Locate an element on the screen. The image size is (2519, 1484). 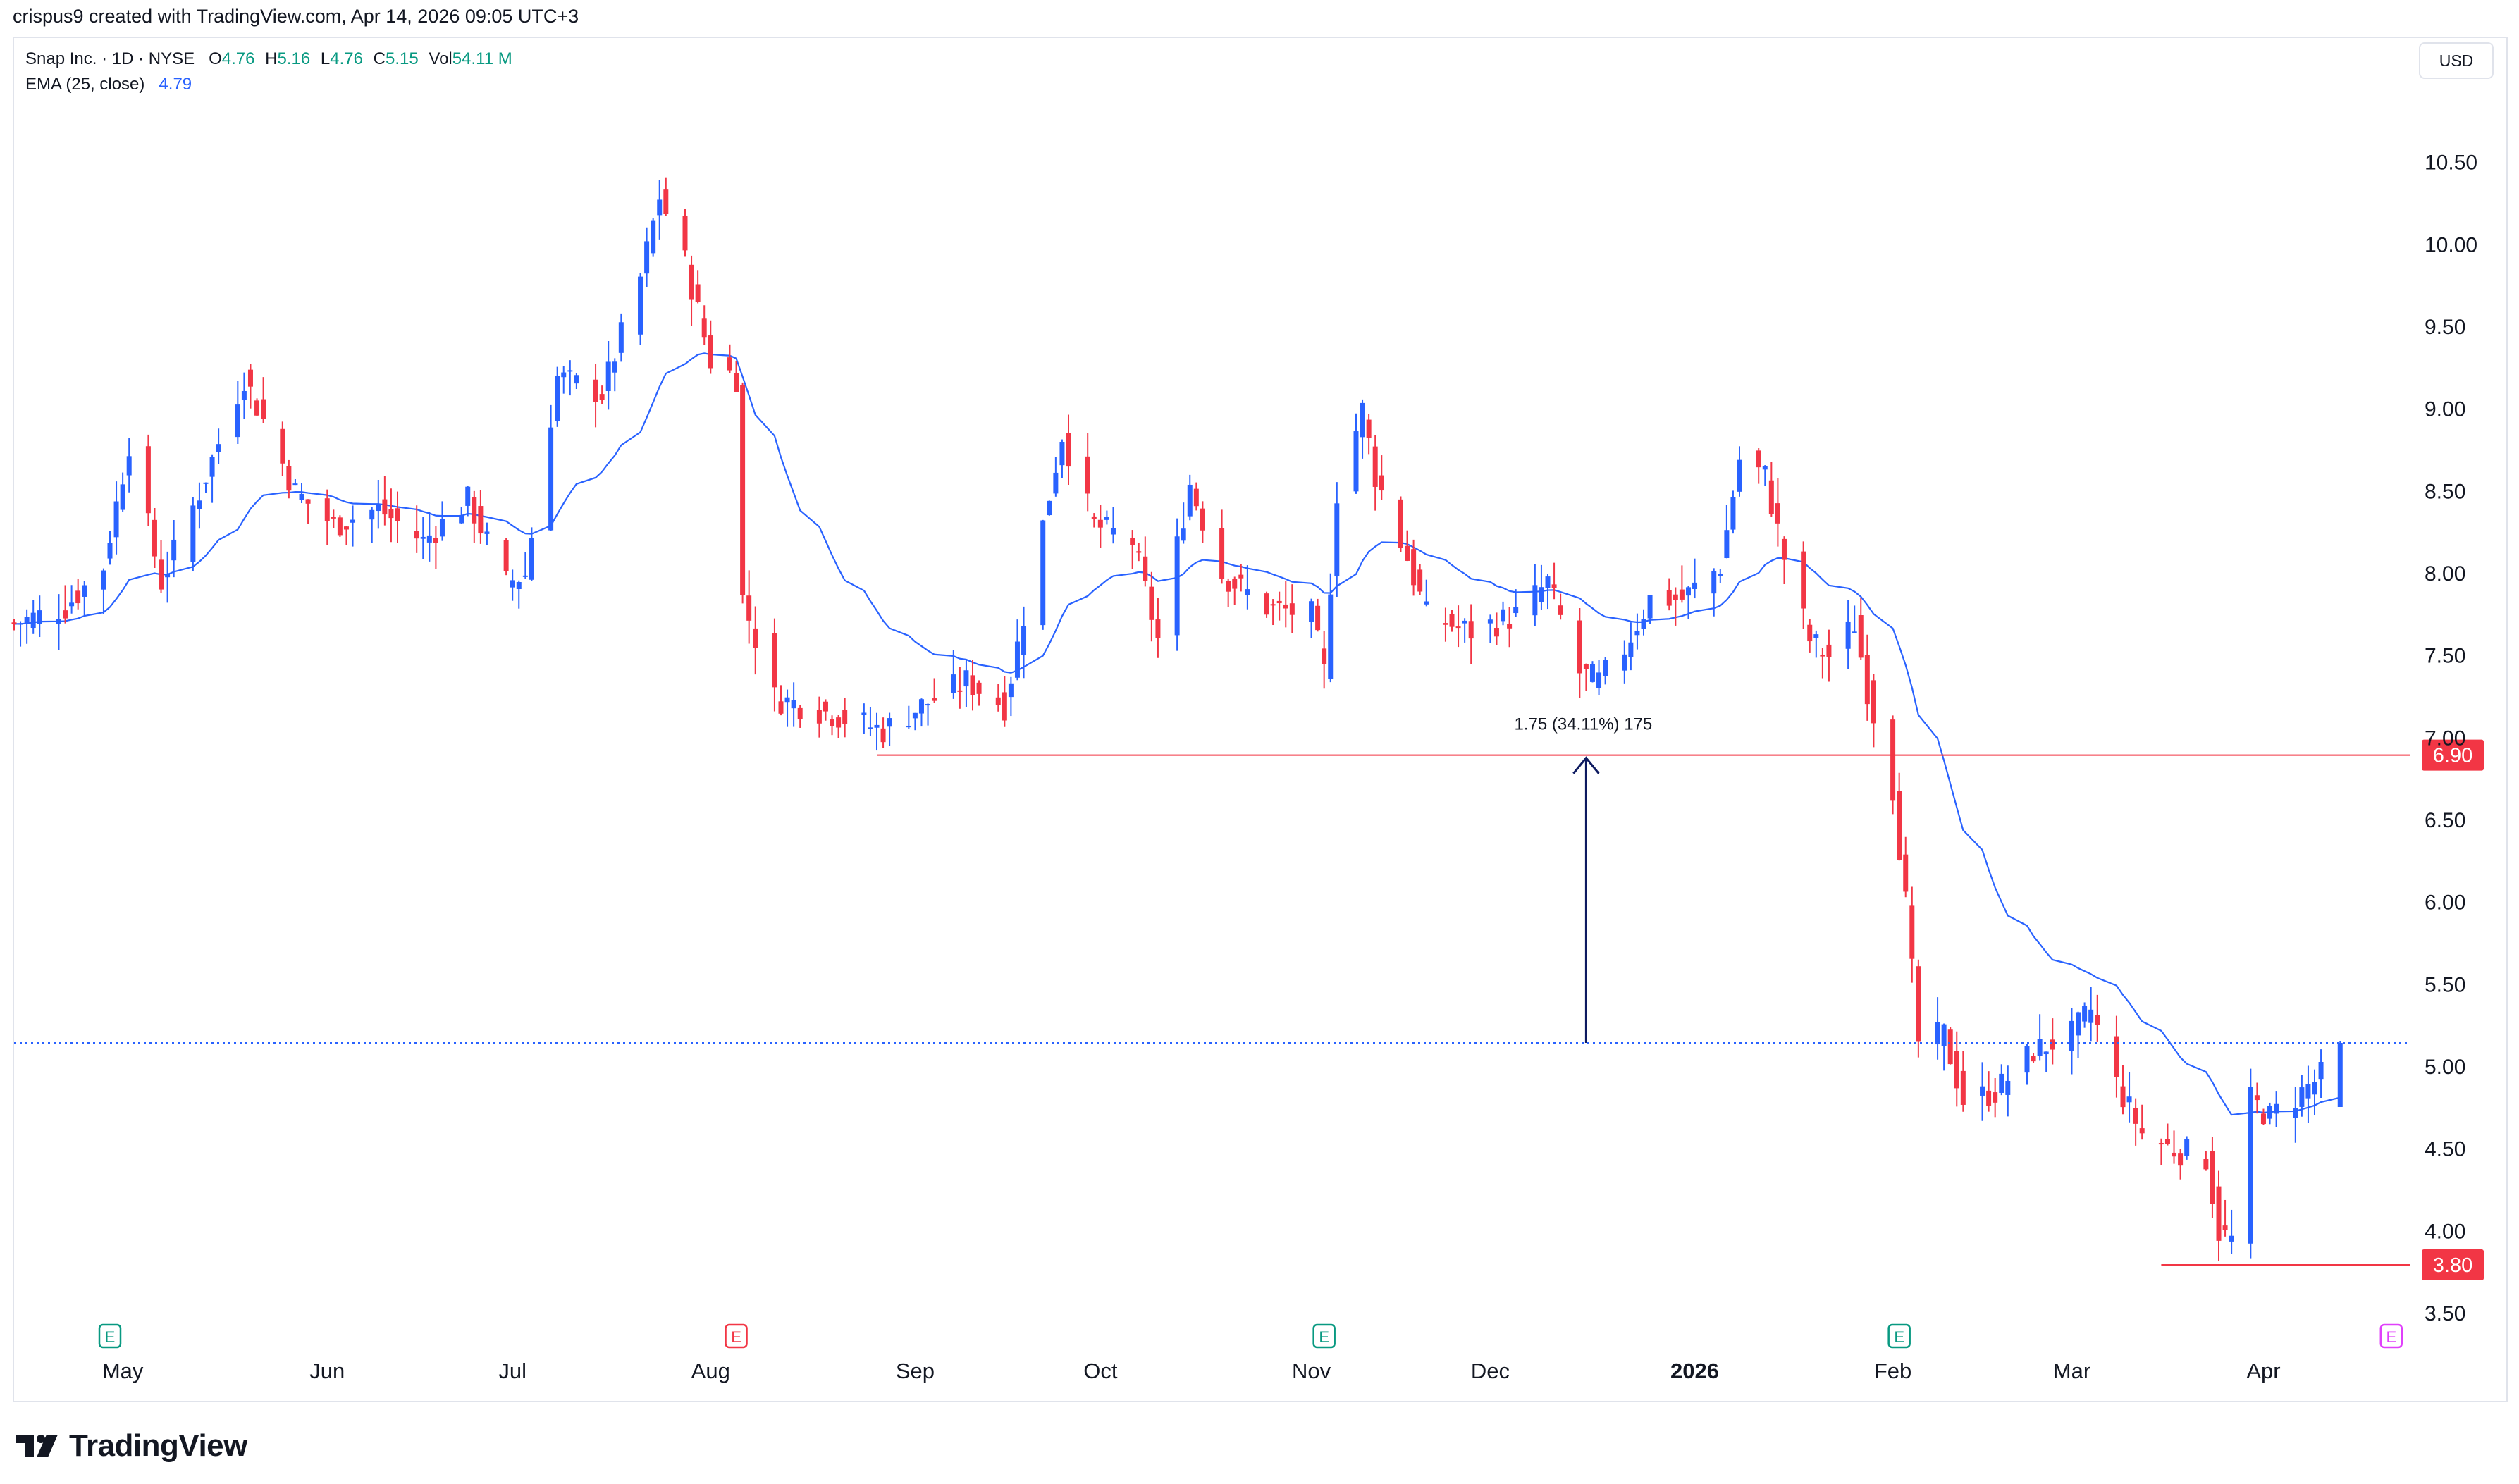
currency-button: USD is located at coordinates (2456, 60).